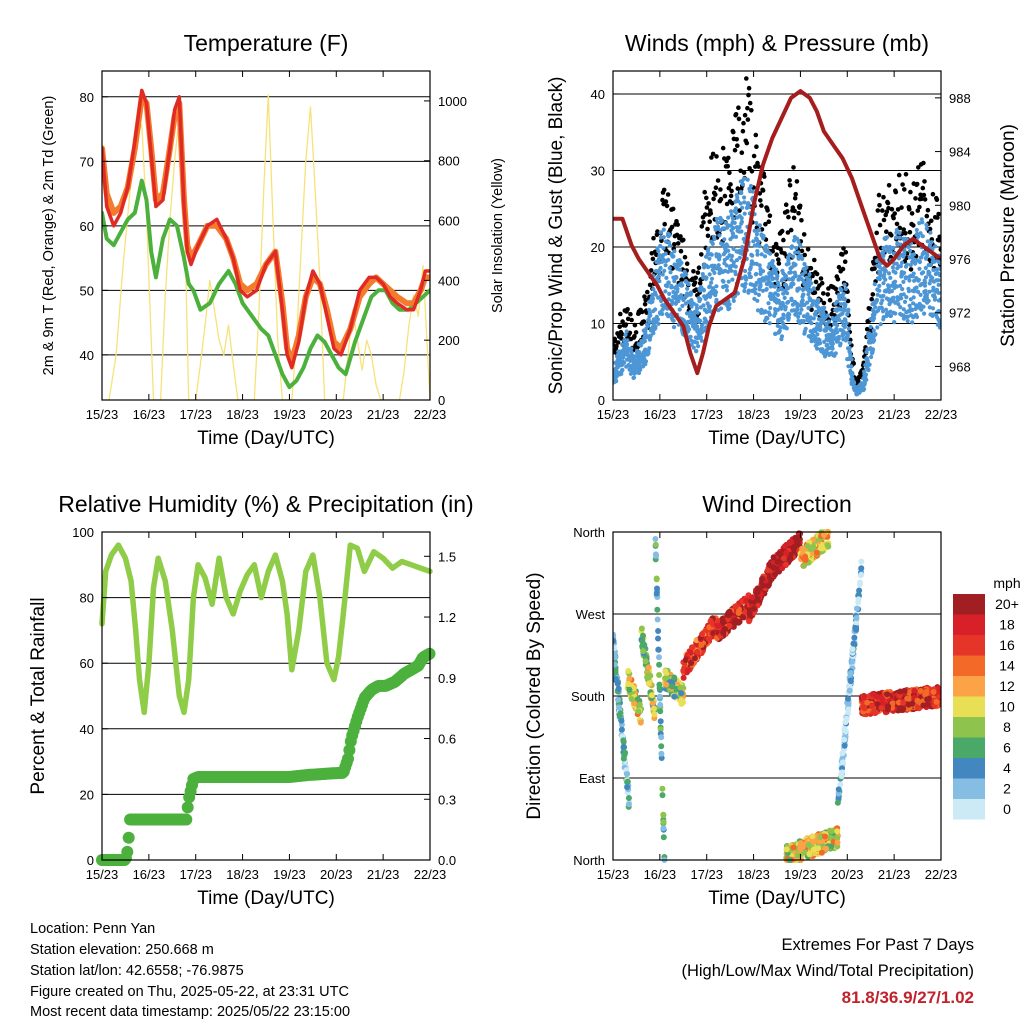  What do you see at coordinates (907, 997) in the screenshot?
I see `extremes-values: 81.8/36.9/27/1.02` at bounding box center [907, 997].